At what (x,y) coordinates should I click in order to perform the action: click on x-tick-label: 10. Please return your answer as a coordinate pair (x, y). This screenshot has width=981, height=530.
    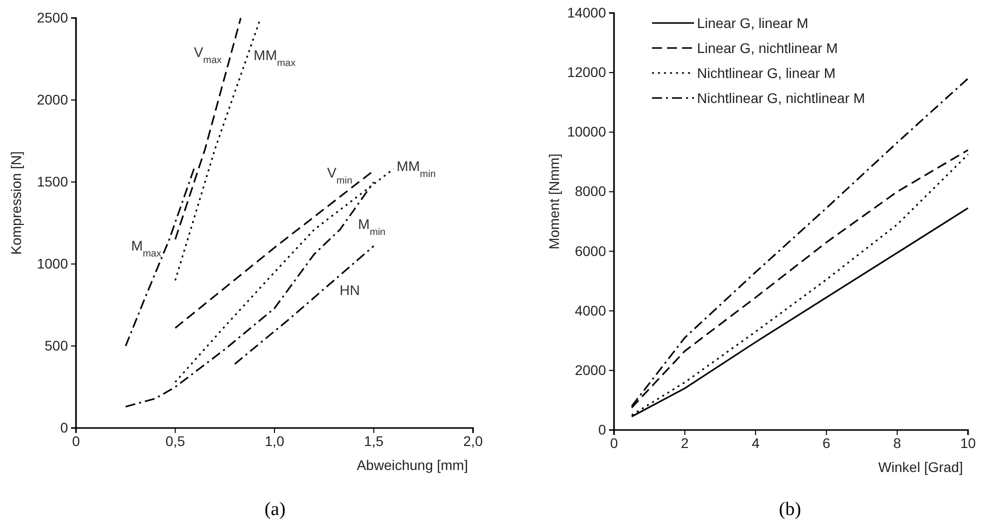
    Looking at the image, I should click on (968, 442).